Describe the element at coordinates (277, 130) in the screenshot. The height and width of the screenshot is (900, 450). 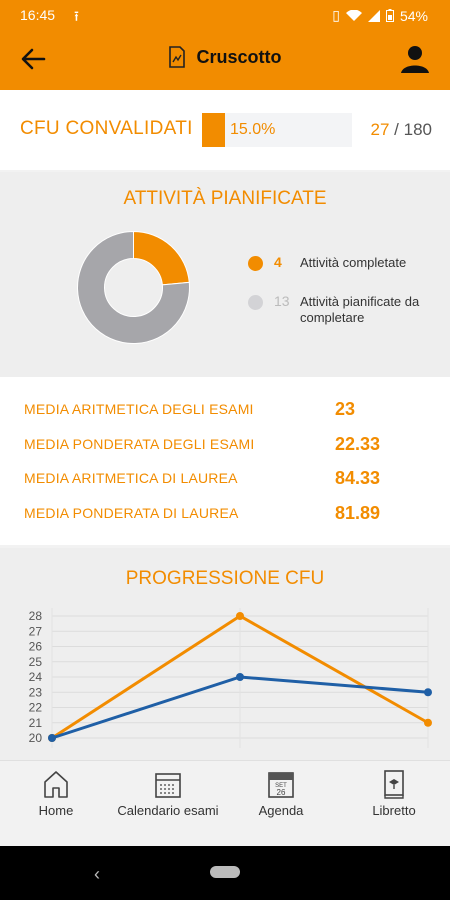
I see `cfu-progress-bar: 15.0%` at that location.